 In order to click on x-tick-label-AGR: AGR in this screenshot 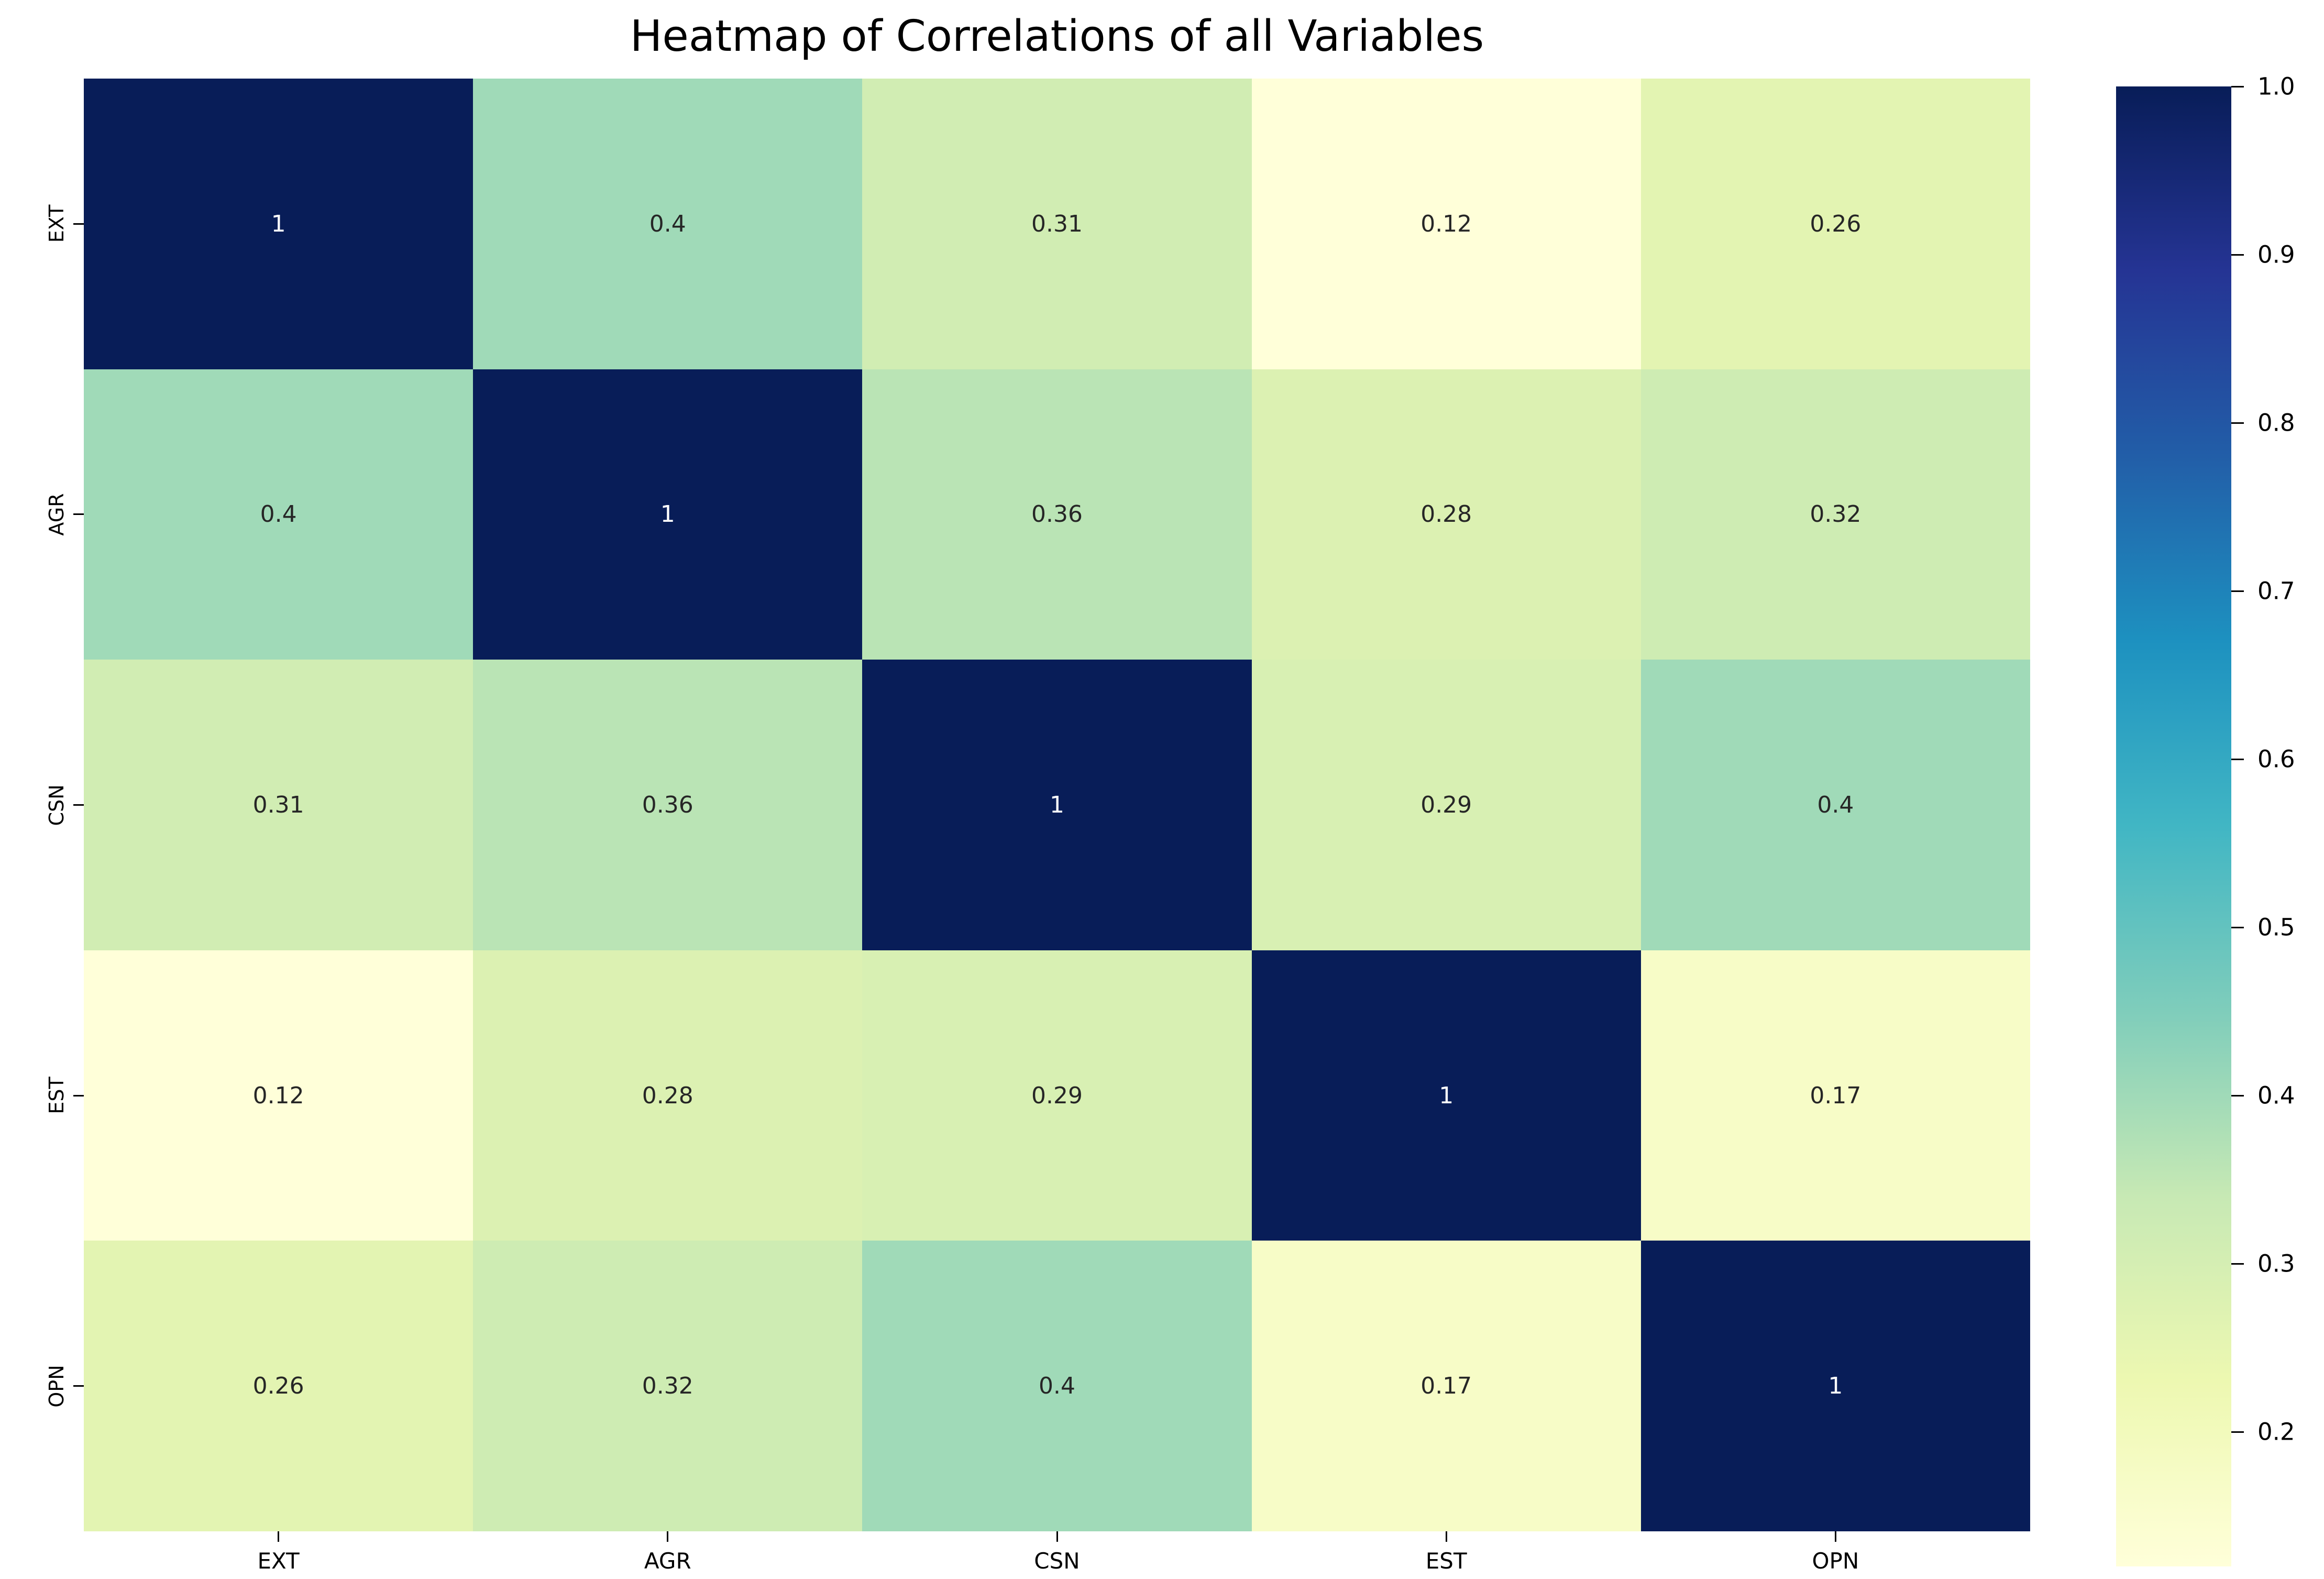, I will do `click(667, 1561)`.